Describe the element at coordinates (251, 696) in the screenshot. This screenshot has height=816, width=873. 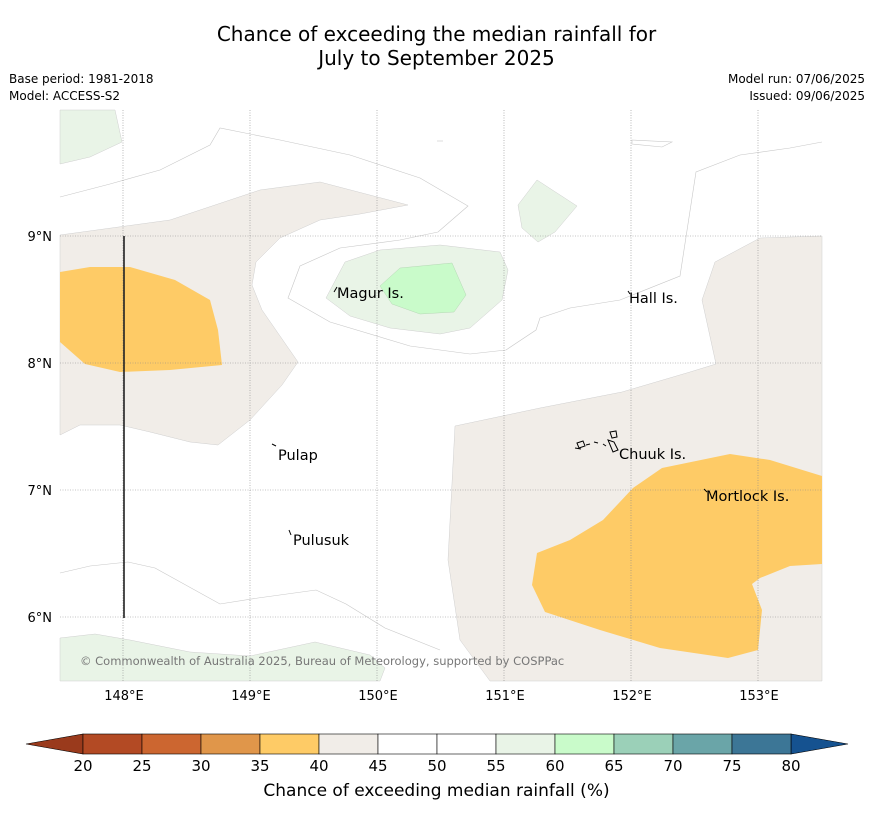
I see `lon-tick-149: 149°E` at that location.